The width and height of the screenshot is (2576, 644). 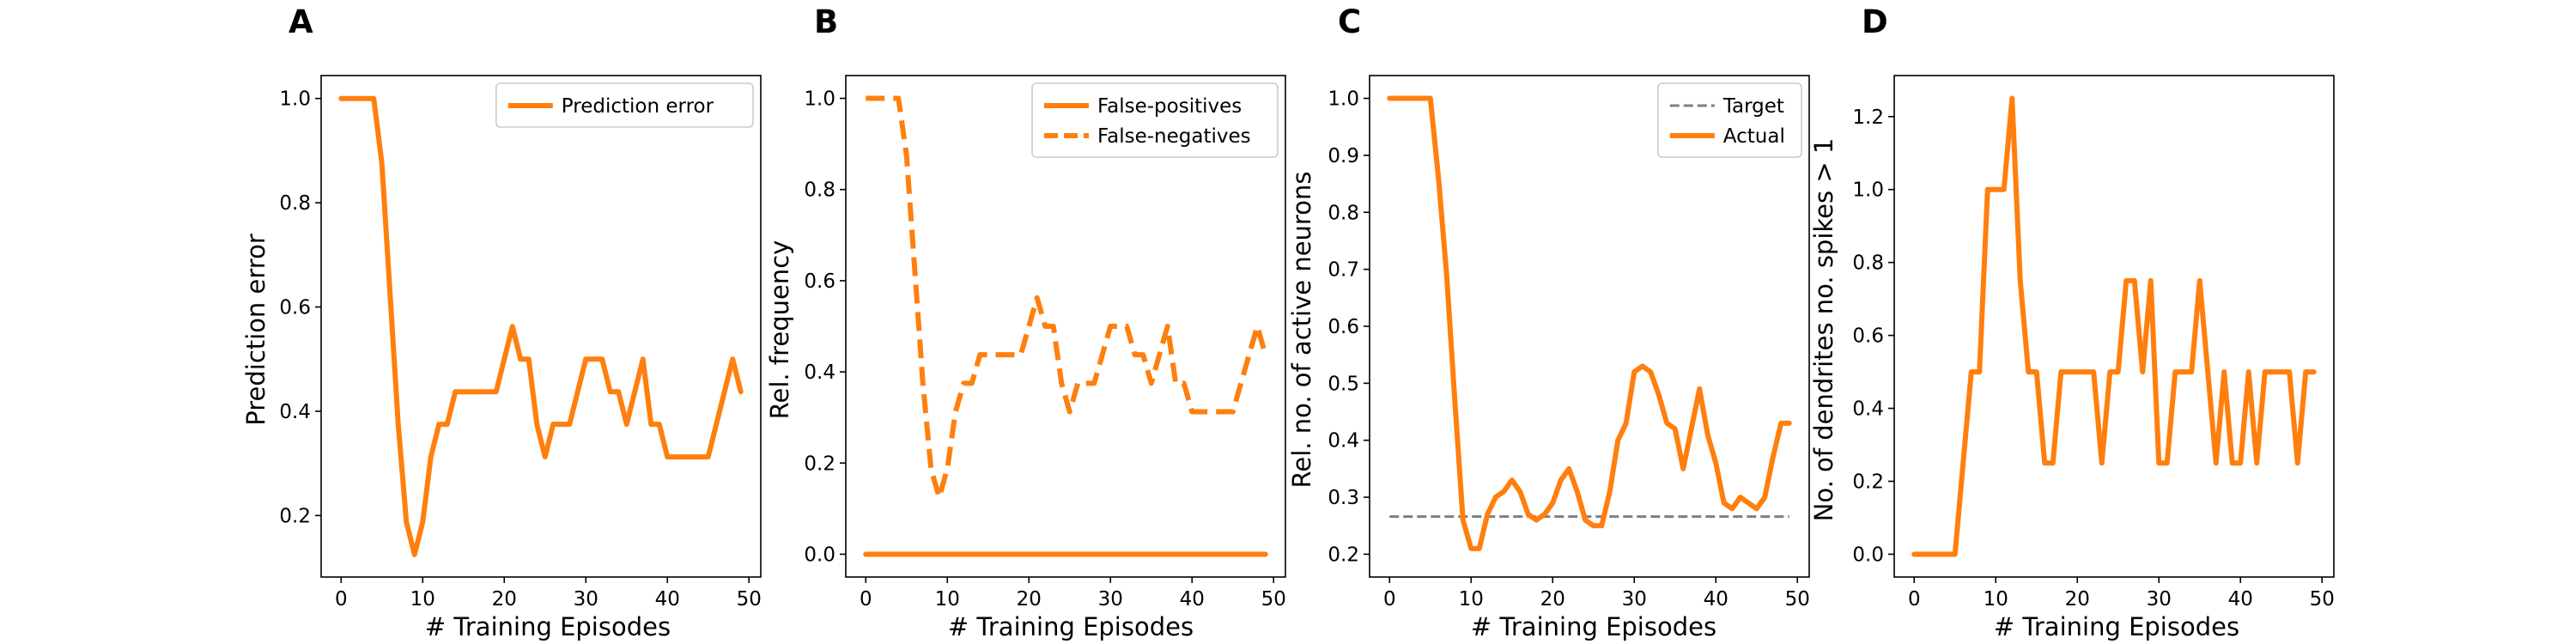 I want to click on y-tick-label-d: 0.2, so click(x=1868, y=483).